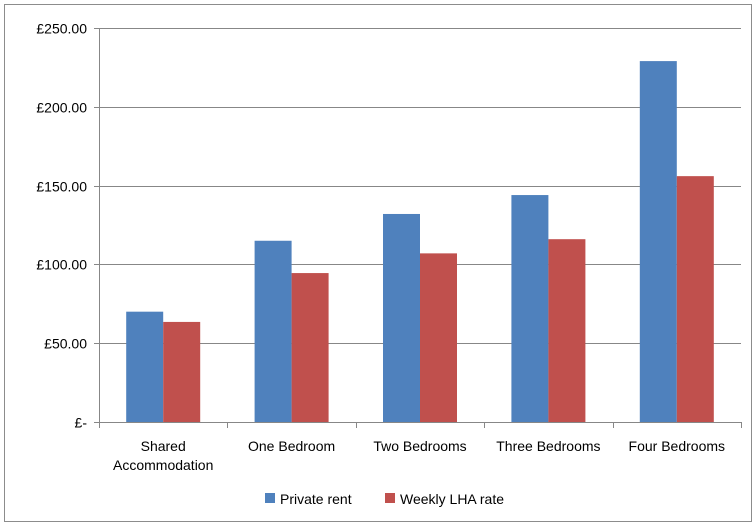  Describe the element at coordinates (61, 108) in the screenshot. I see `y-tick-label: £200.00` at that location.